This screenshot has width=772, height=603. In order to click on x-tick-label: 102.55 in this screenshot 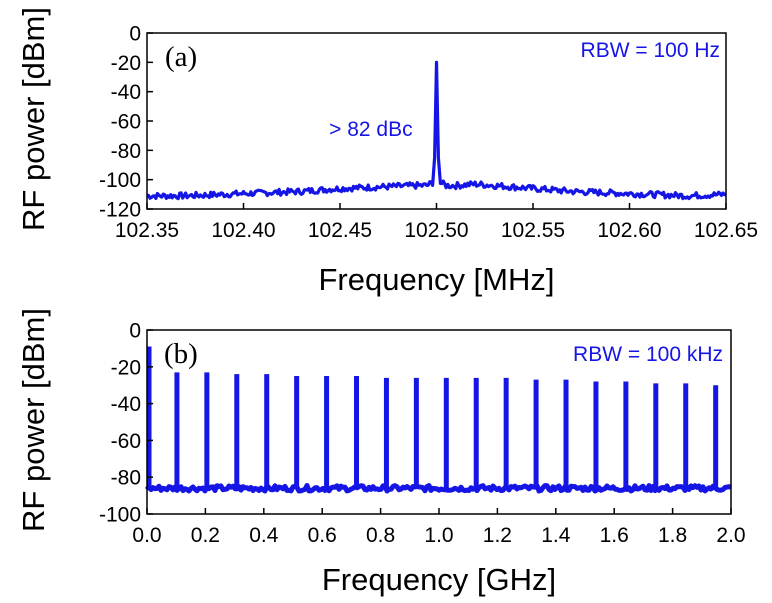, I will do `click(533, 230)`.